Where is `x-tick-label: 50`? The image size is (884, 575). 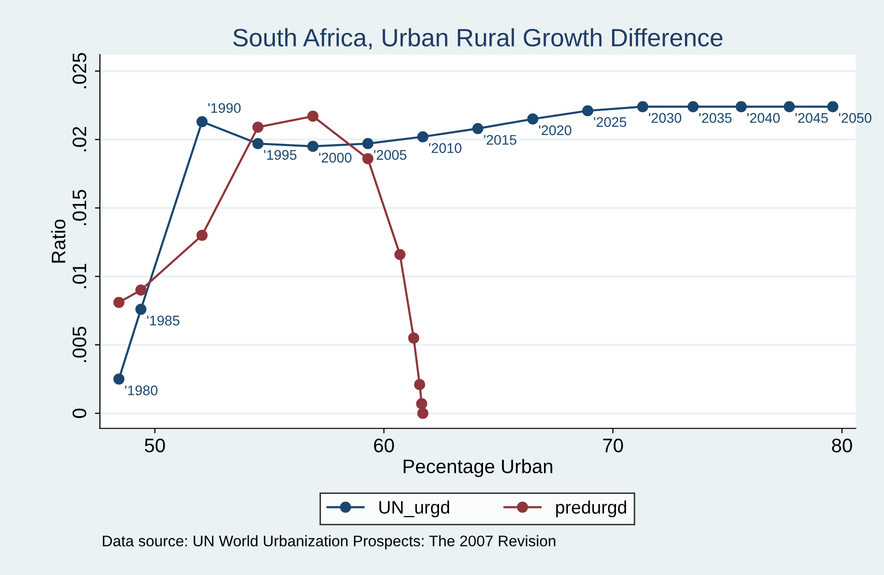 x-tick-label: 50 is located at coordinates (154, 445).